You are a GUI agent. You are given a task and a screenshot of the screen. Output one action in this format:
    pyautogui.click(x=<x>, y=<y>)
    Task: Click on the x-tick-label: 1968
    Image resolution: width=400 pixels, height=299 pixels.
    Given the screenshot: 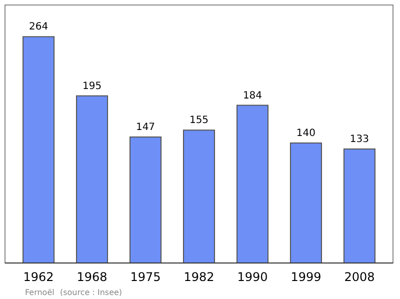 What is the action you would take?
    pyautogui.click(x=92, y=277)
    